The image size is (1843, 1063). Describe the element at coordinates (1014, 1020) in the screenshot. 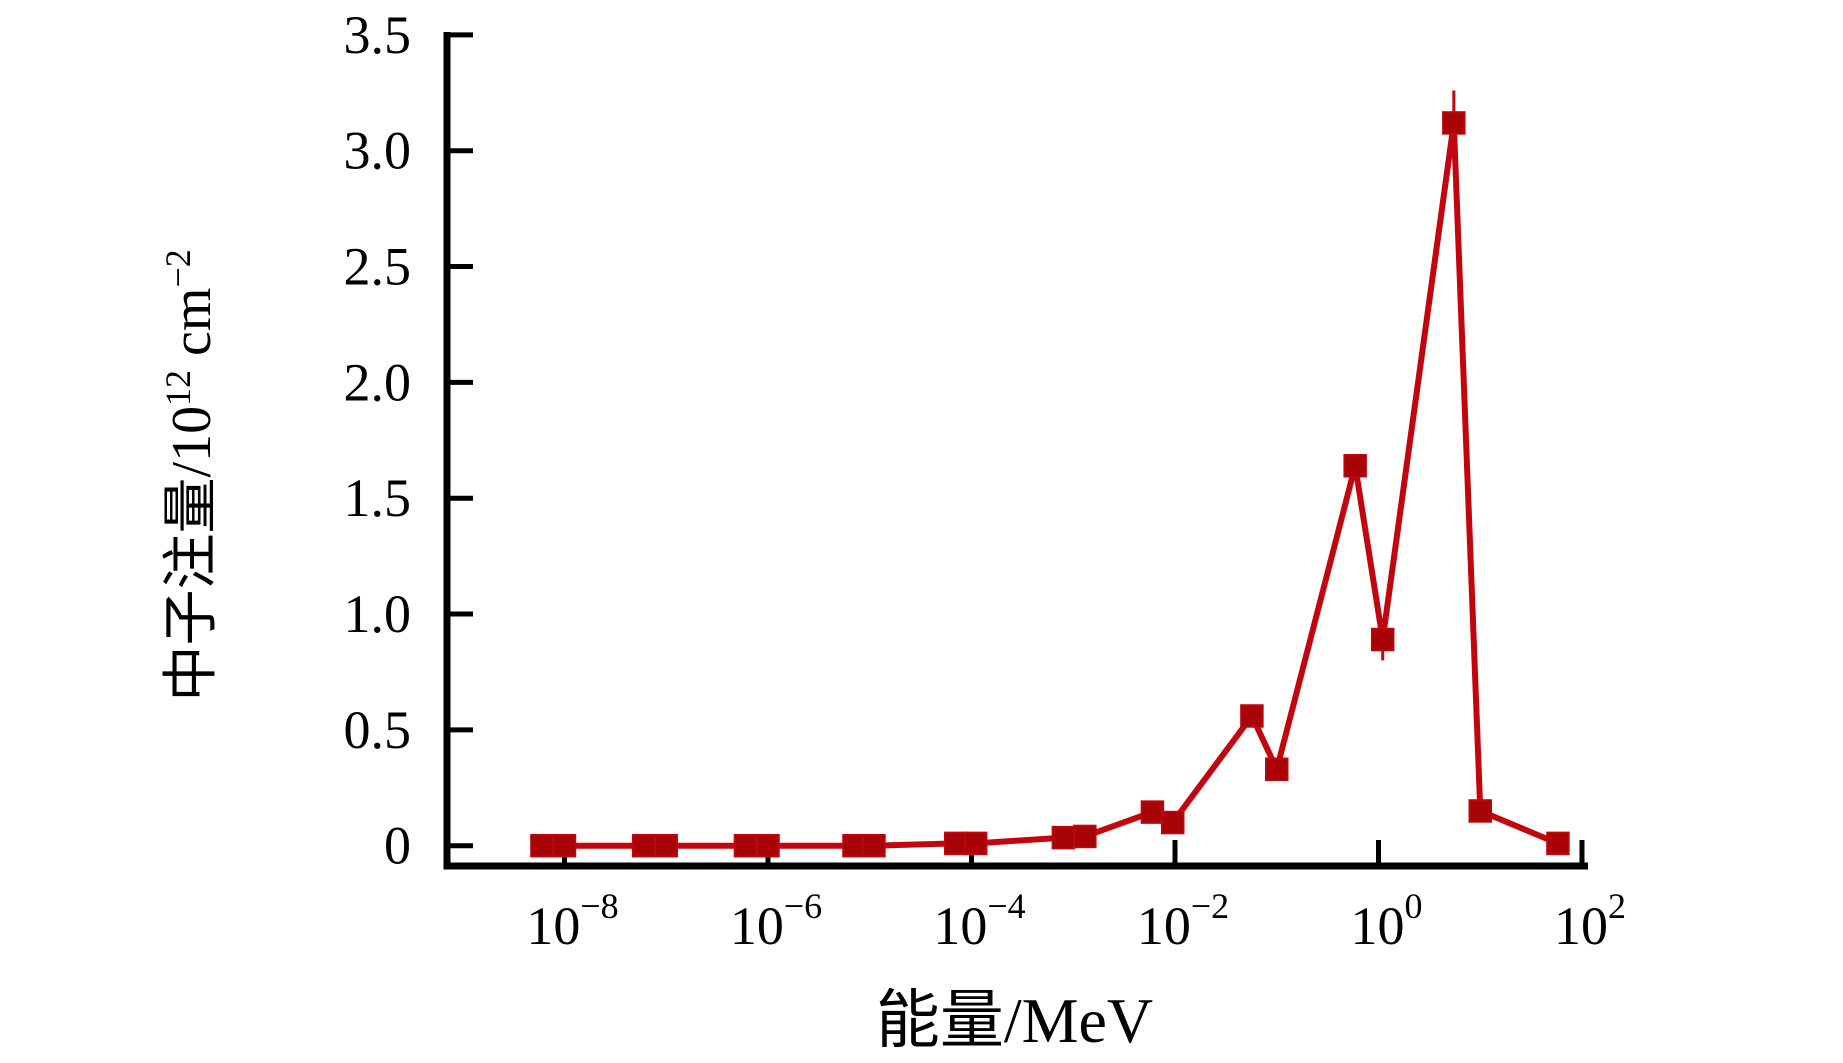

I see `x-axis-title: 能量/MeV` at that location.